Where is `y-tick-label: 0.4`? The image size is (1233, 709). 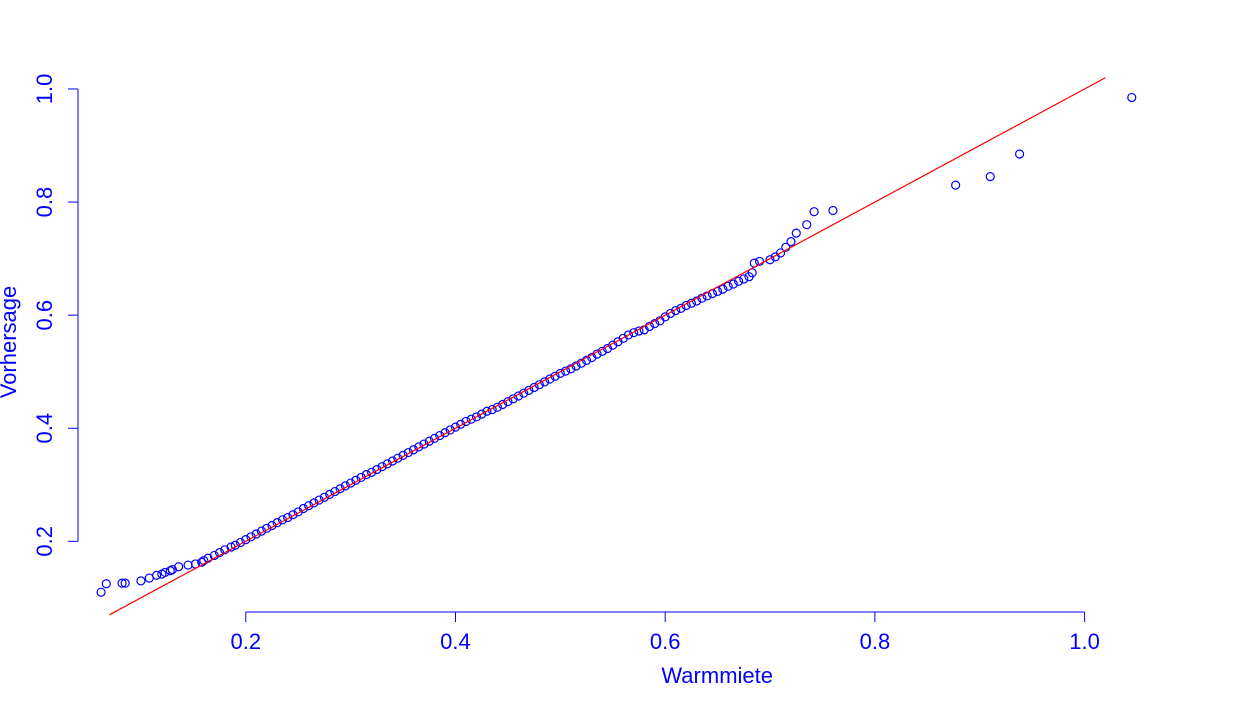
y-tick-label: 0.4 is located at coordinates (44, 428).